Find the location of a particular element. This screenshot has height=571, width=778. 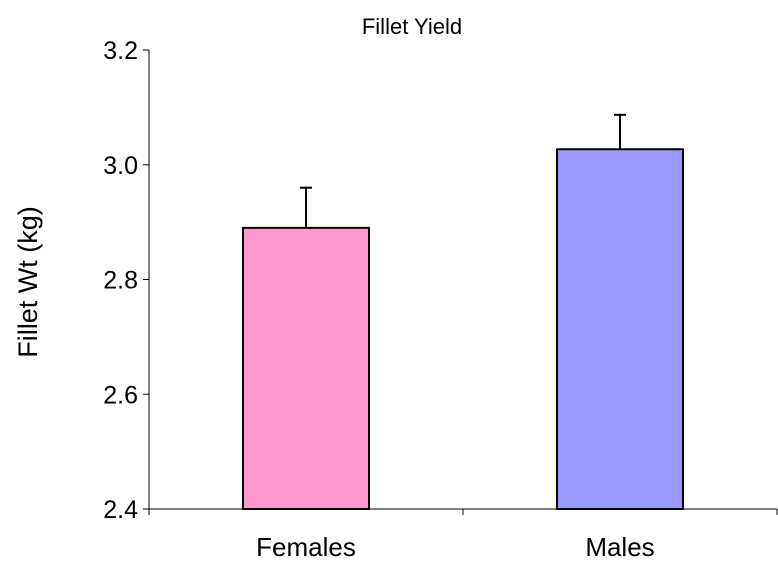

y-axis-label: Fillet Wt (kg) is located at coordinates (28, 282).